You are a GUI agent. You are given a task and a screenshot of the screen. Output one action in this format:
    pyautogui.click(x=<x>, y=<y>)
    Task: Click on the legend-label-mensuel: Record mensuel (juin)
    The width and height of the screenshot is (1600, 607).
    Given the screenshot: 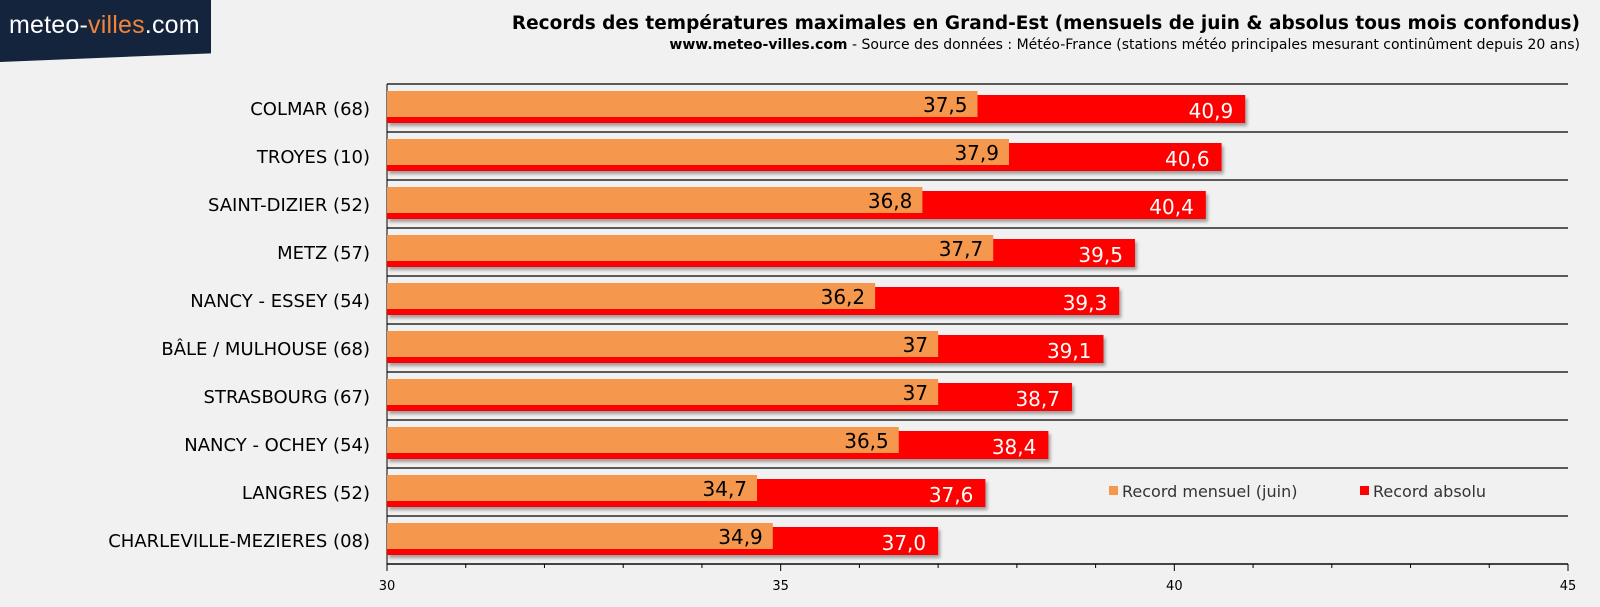 What is the action you would take?
    pyautogui.click(x=1209, y=491)
    